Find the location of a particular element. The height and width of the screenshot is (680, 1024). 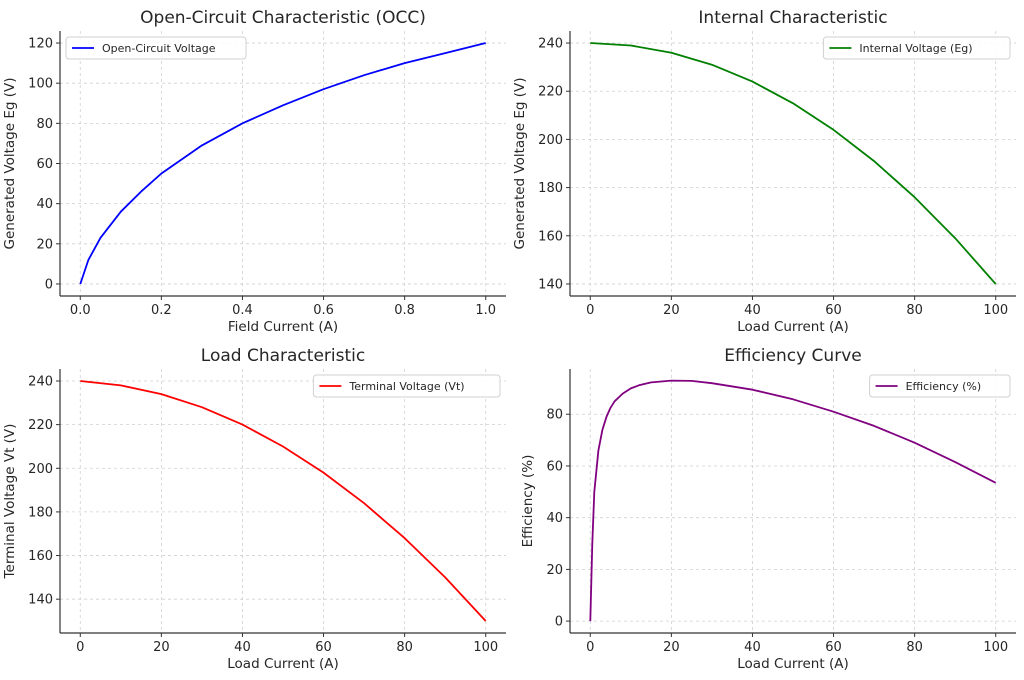

x-tick-label: 0.0 is located at coordinates (80, 310).